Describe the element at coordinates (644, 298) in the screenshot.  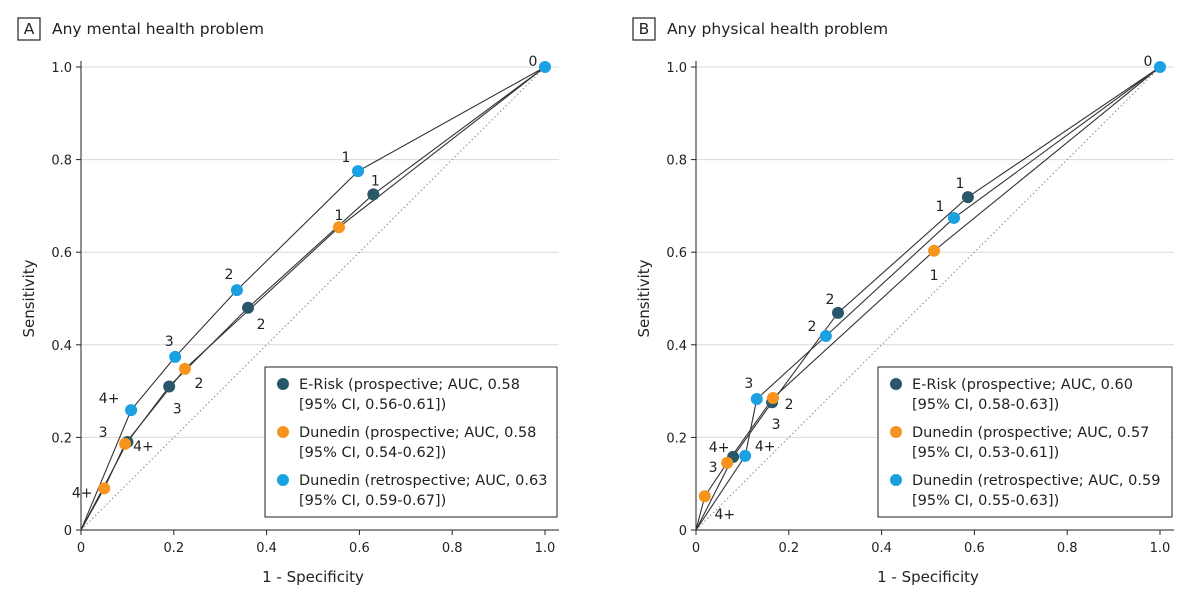
I see `y-axis-label: Sensitivity` at that location.